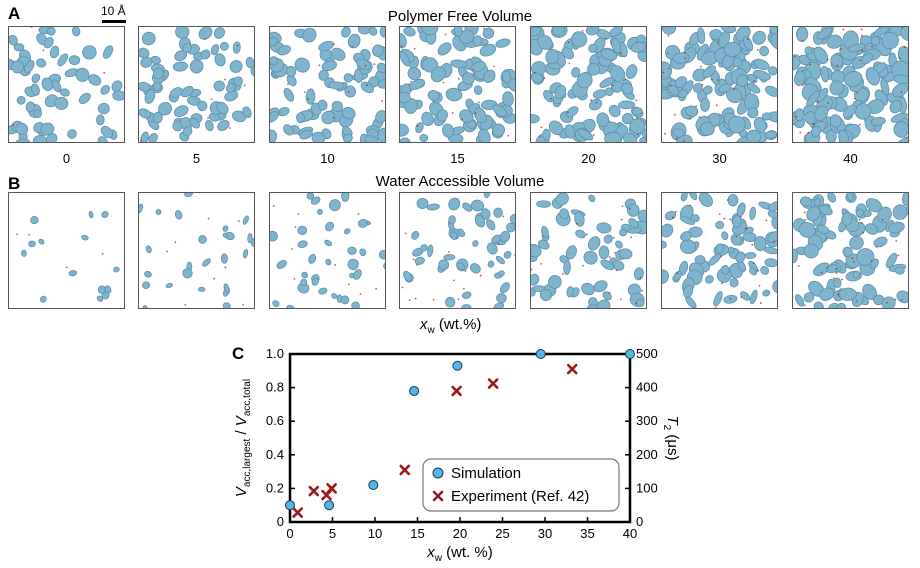 This screenshot has width=920, height=568. I want to click on tile-label-5: 5, so click(196, 158).